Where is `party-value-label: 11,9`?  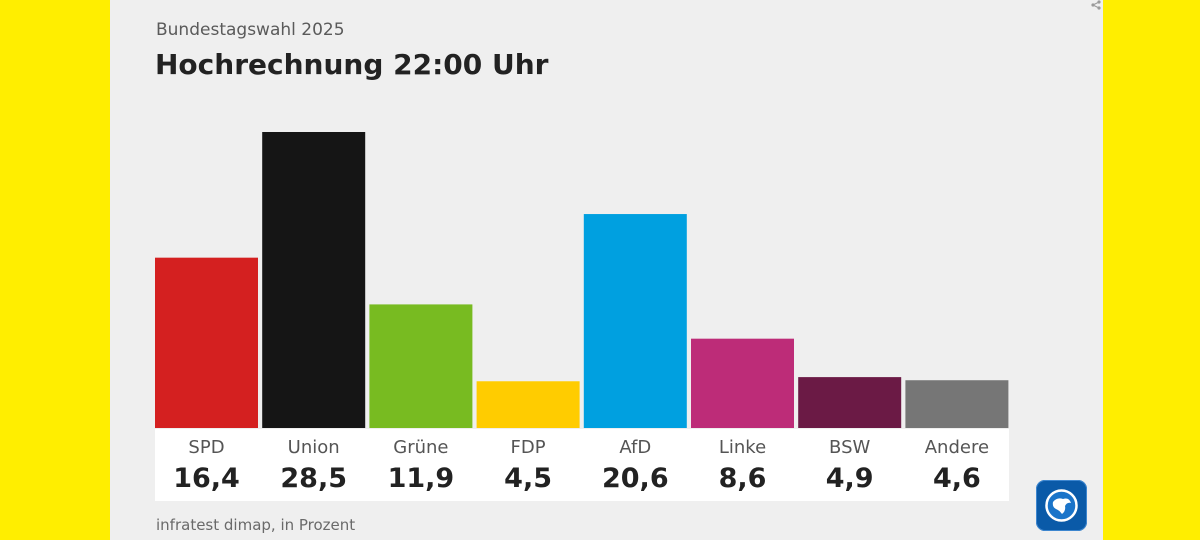 party-value-label: 11,9 is located at coordinates (421, 478).